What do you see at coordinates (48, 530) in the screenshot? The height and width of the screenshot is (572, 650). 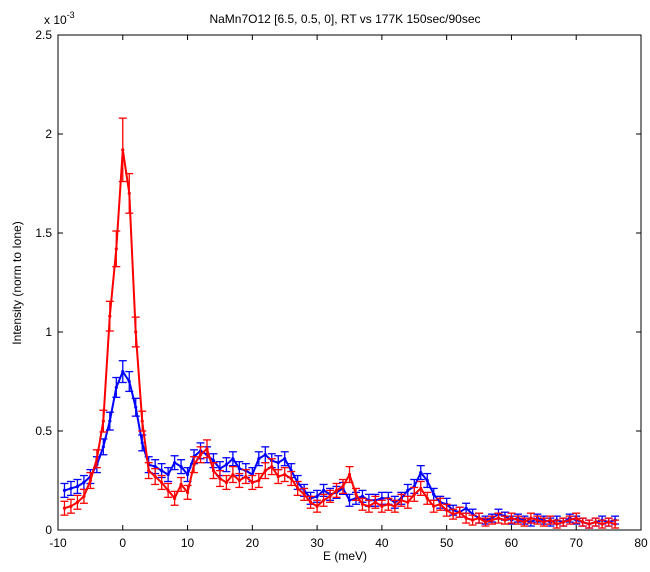 I see `y-tick-label: 0` at bounding box center [48, 530].